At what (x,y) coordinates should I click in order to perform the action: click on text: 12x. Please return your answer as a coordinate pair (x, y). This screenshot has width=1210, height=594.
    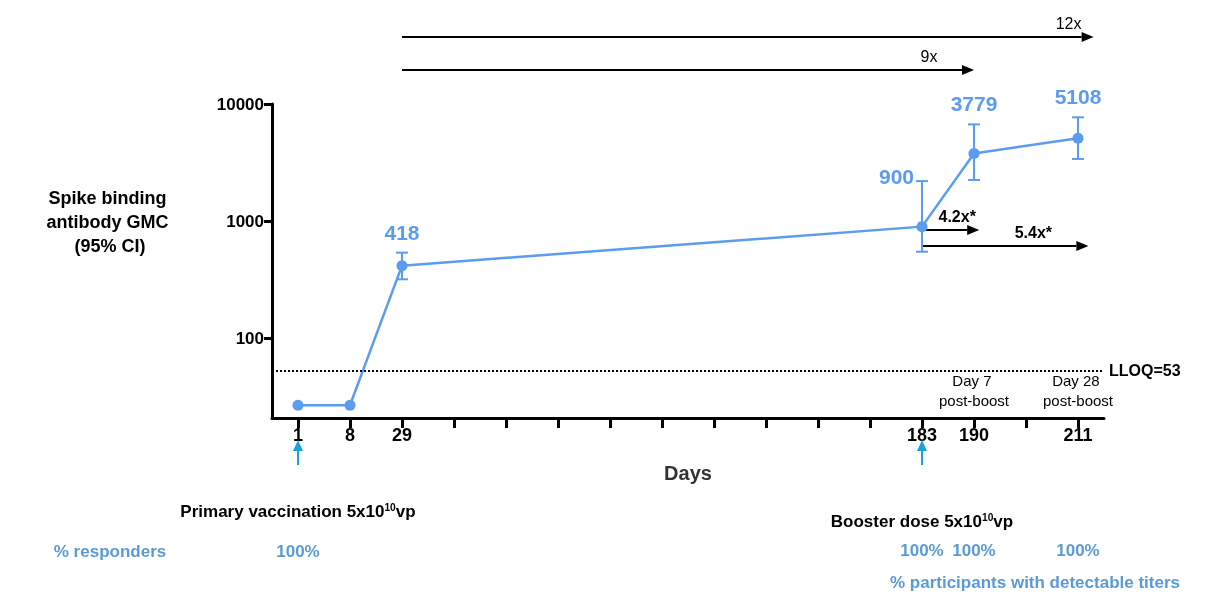
    Looking at the image, I should click on (1068, 23).